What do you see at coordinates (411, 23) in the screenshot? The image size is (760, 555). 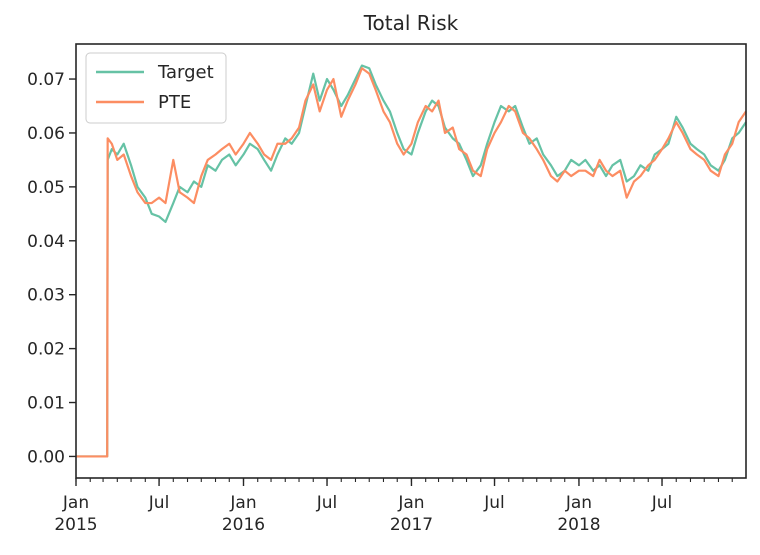 I see `chart-title: Total Risk` at bounding box center [411, 23].